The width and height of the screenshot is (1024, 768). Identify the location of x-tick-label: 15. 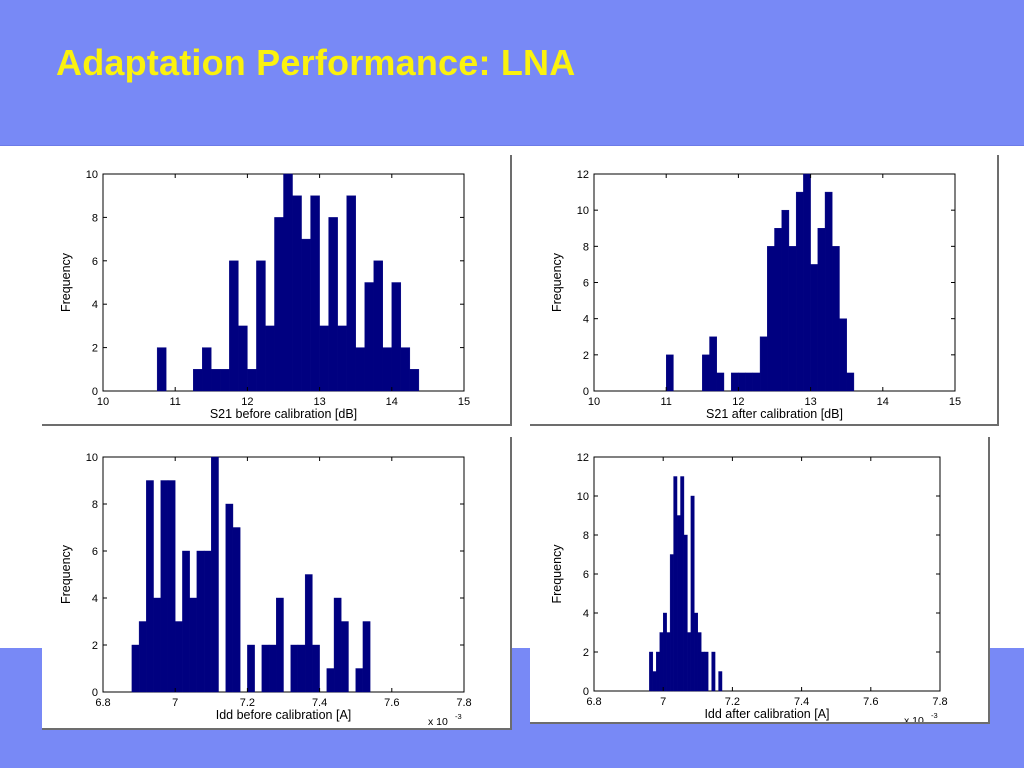
(464, 402).